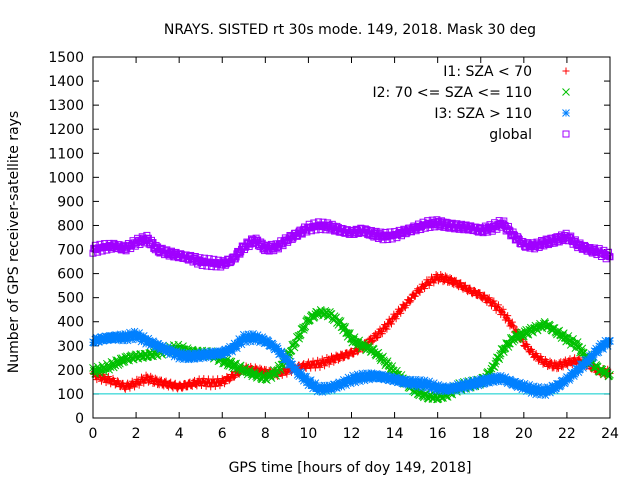  I want to click on y-tick-label: 700, so click(70, 251).